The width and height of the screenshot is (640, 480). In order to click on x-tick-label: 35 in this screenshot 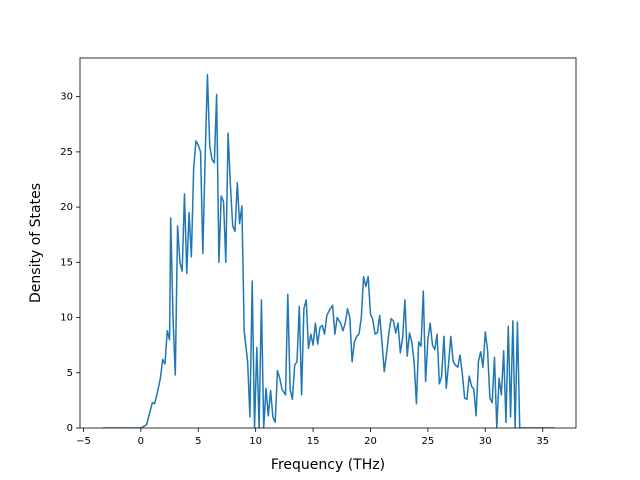, I will do `click(542, 441)`.